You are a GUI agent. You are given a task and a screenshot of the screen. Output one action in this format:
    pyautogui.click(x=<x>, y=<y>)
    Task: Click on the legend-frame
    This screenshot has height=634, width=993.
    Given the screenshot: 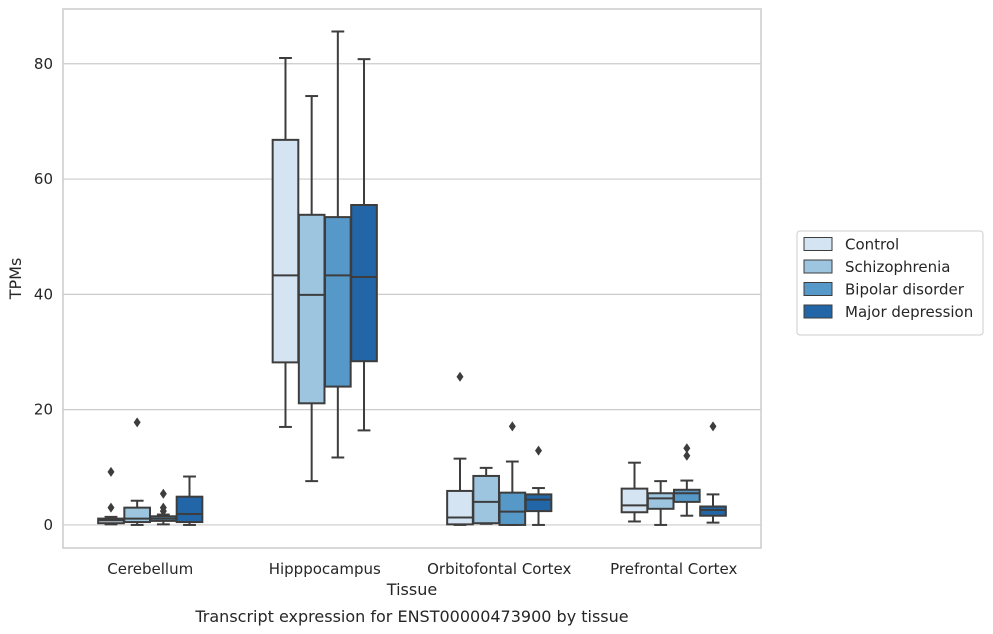 What is the action you would take?
    pyautogui.click(x=890, y=283)
    